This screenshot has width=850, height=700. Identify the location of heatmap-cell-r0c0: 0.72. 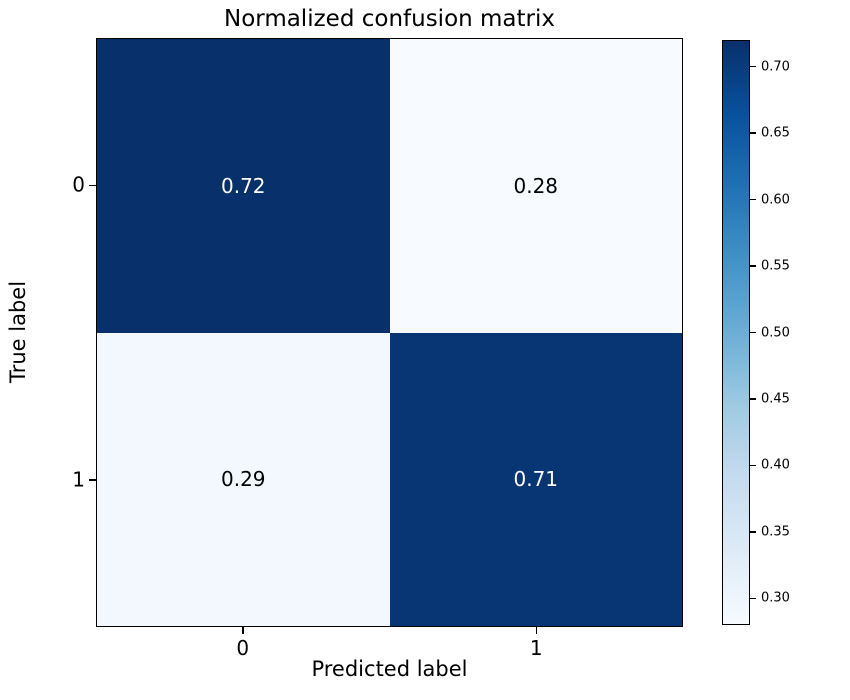
(243, 186).